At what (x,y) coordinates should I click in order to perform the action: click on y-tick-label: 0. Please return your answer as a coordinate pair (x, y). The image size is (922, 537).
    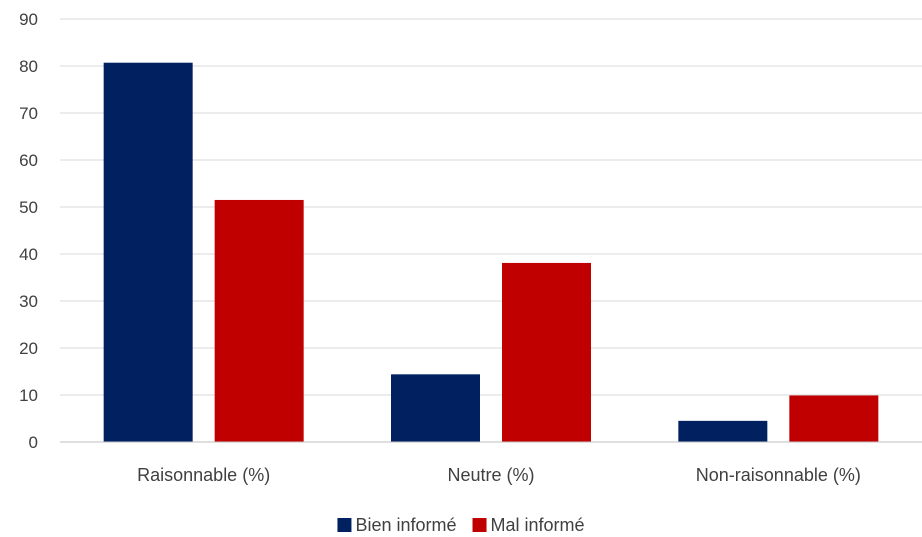
    Looking at the image, I should click on (33, 442).